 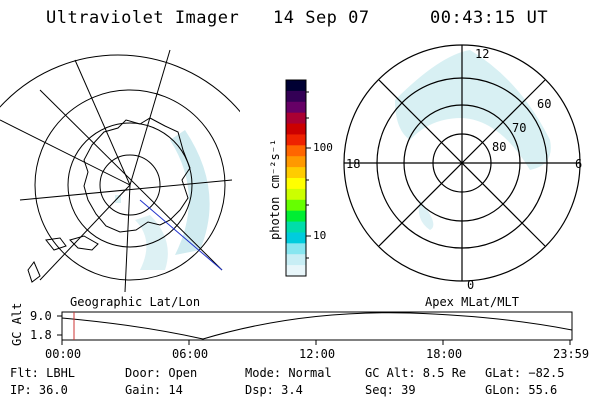 What do you see at coordinates (353, 164) in the screenshot?
I see `mlt-label-18: 18` at bounding box center [353, 164].